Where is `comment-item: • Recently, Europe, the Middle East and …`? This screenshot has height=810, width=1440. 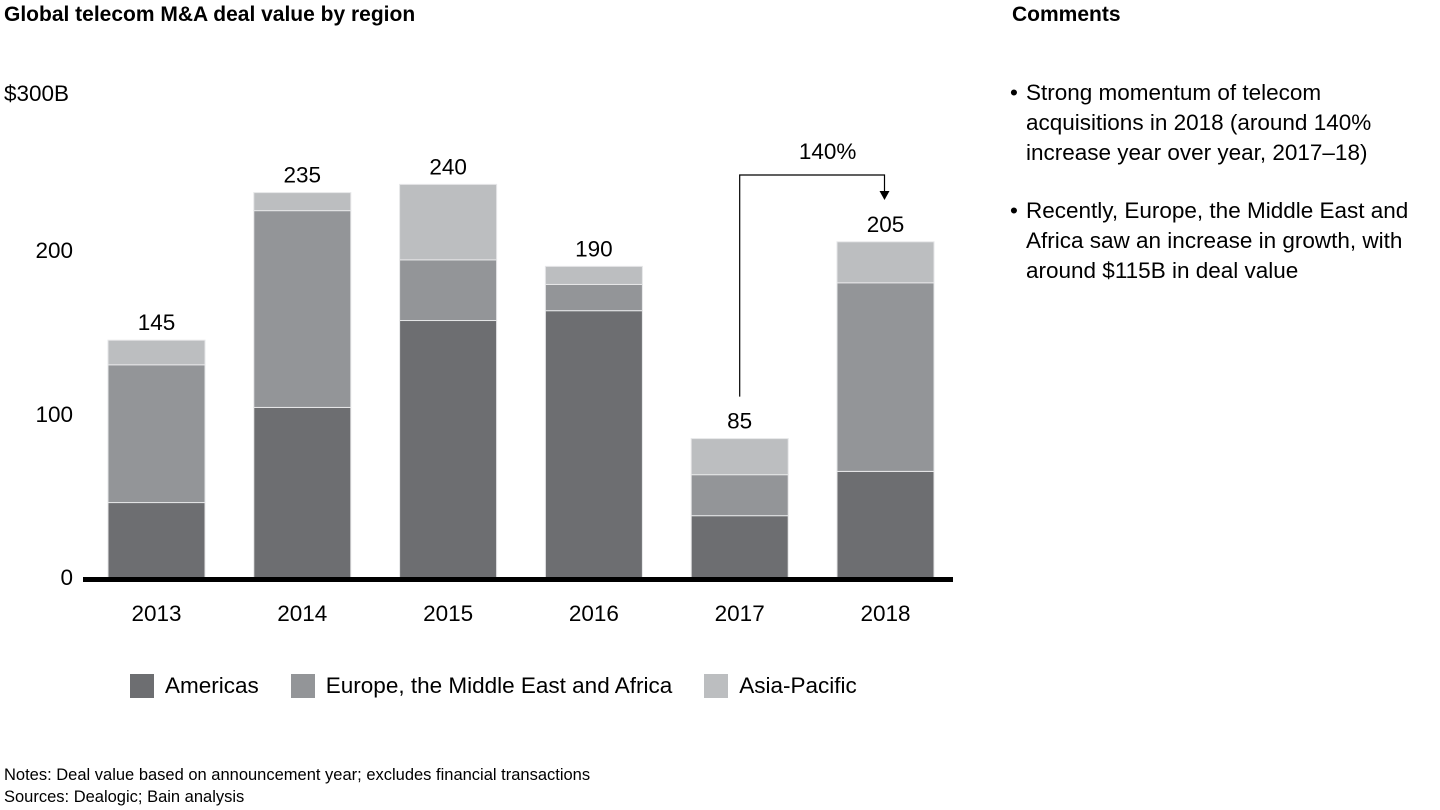 comment-item: • Recently, Europe, the Middle East and … is located at coordinates (1225, 241).